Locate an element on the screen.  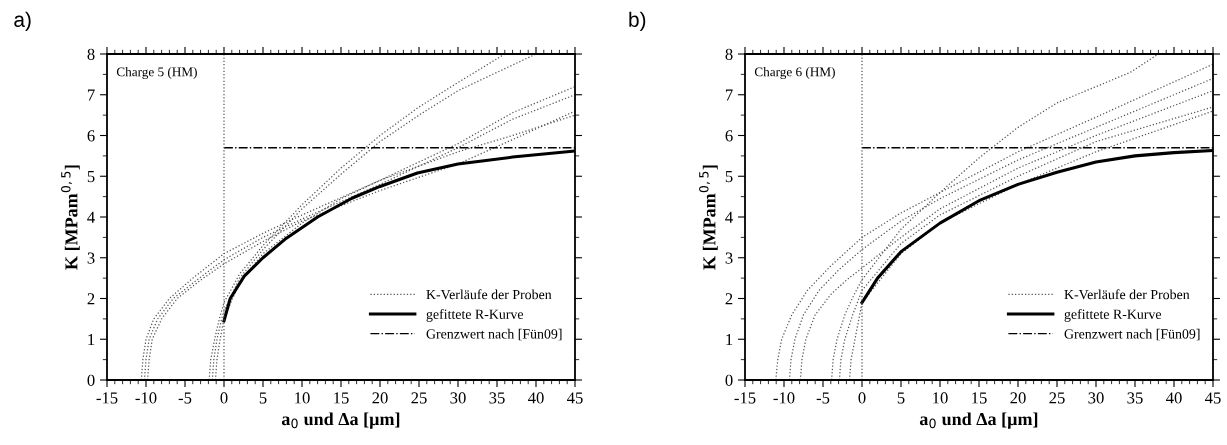
text: b) is located at coordinates (637, 21).